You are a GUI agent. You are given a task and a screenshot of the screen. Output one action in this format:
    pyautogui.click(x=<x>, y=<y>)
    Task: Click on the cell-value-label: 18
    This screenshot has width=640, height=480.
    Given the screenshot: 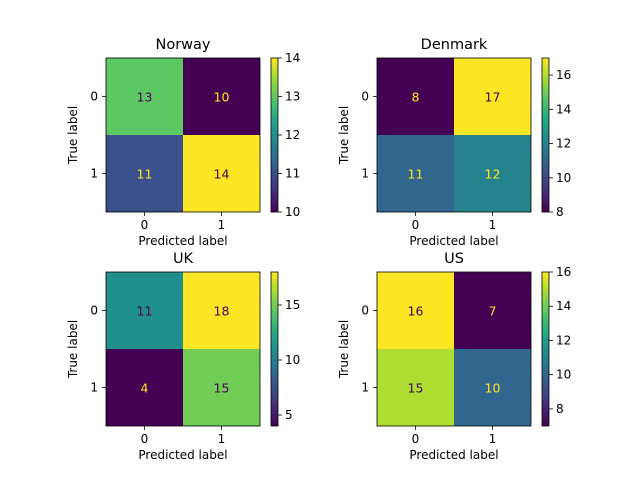 What is the action you would take?
    pyautogui.click(x=222, y=311)
    